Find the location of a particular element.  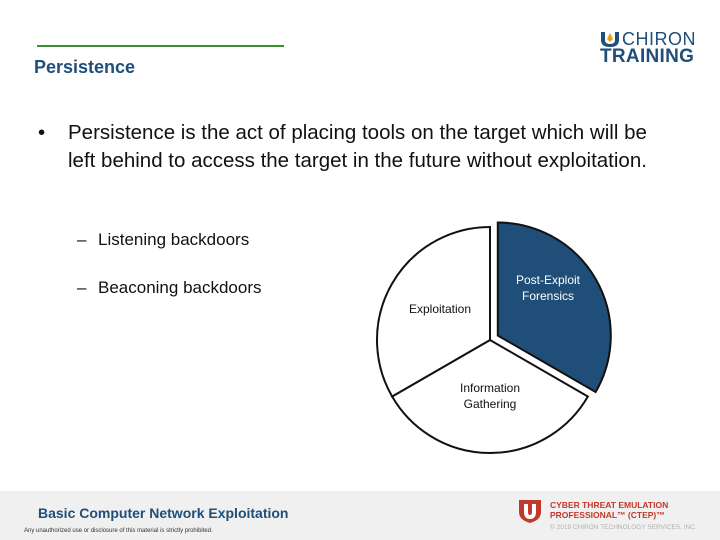

title-underline is located at coordinates (160, 46).